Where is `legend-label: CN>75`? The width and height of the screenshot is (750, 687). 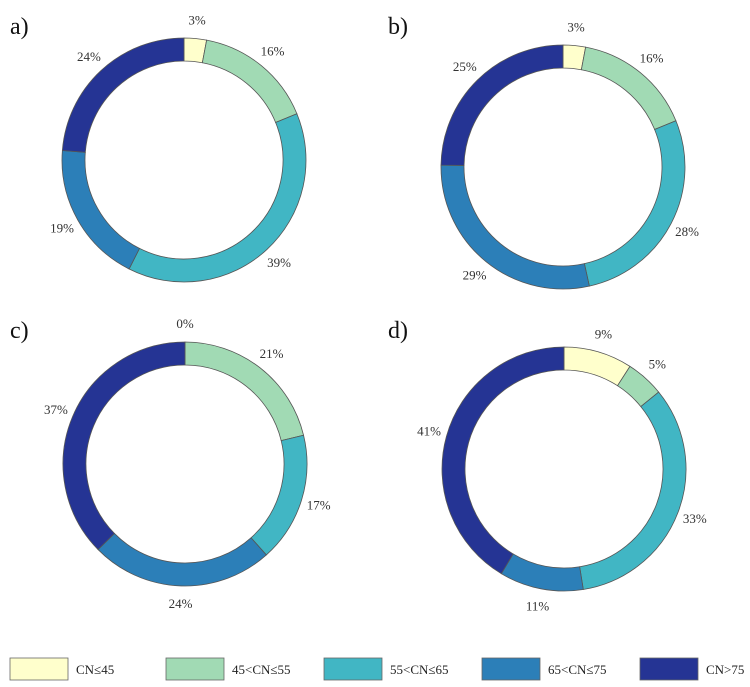 legend-label: CN>75 is located at coordinates (725, 669).